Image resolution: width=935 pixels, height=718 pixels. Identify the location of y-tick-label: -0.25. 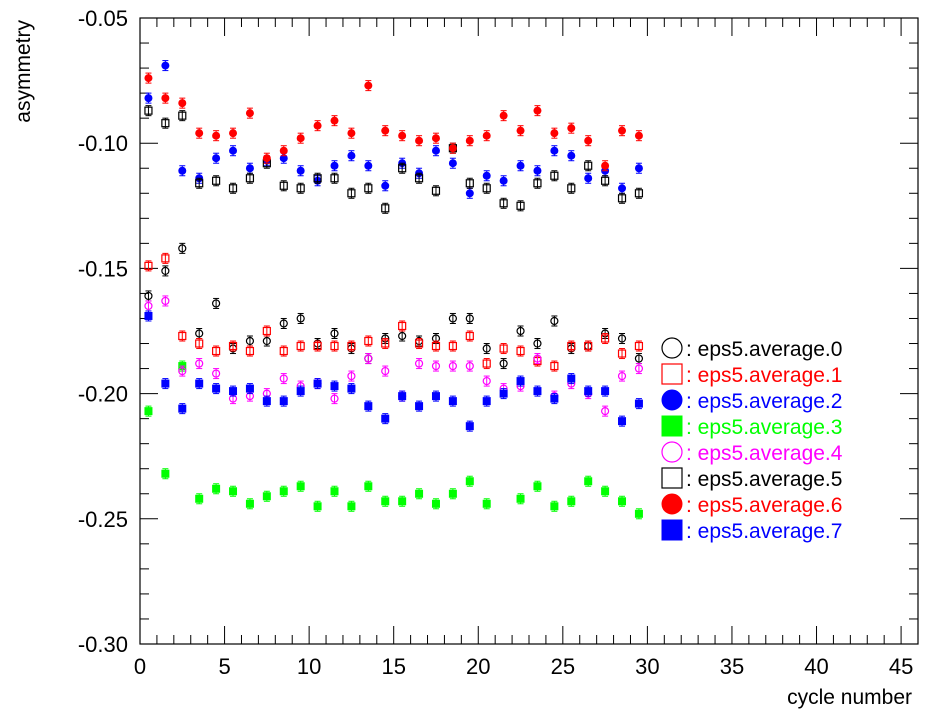
(103, 519).